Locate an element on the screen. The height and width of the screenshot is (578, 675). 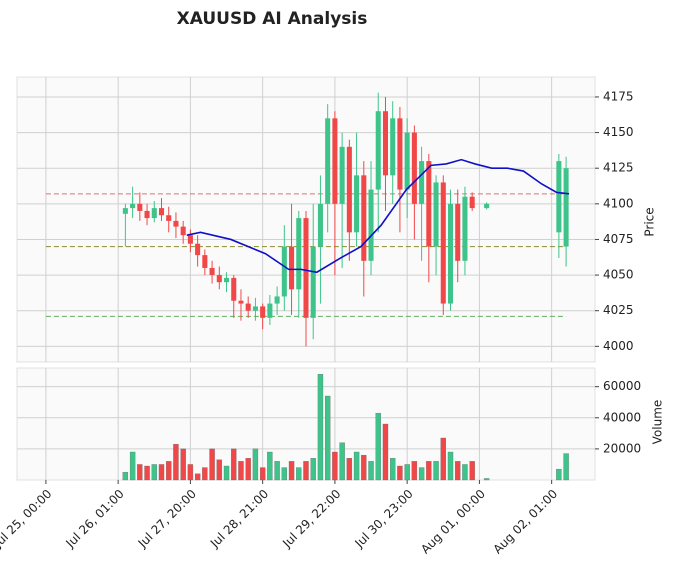
x-tick-label: Jul 27, 20:00 is located at coordinates (167, 519).